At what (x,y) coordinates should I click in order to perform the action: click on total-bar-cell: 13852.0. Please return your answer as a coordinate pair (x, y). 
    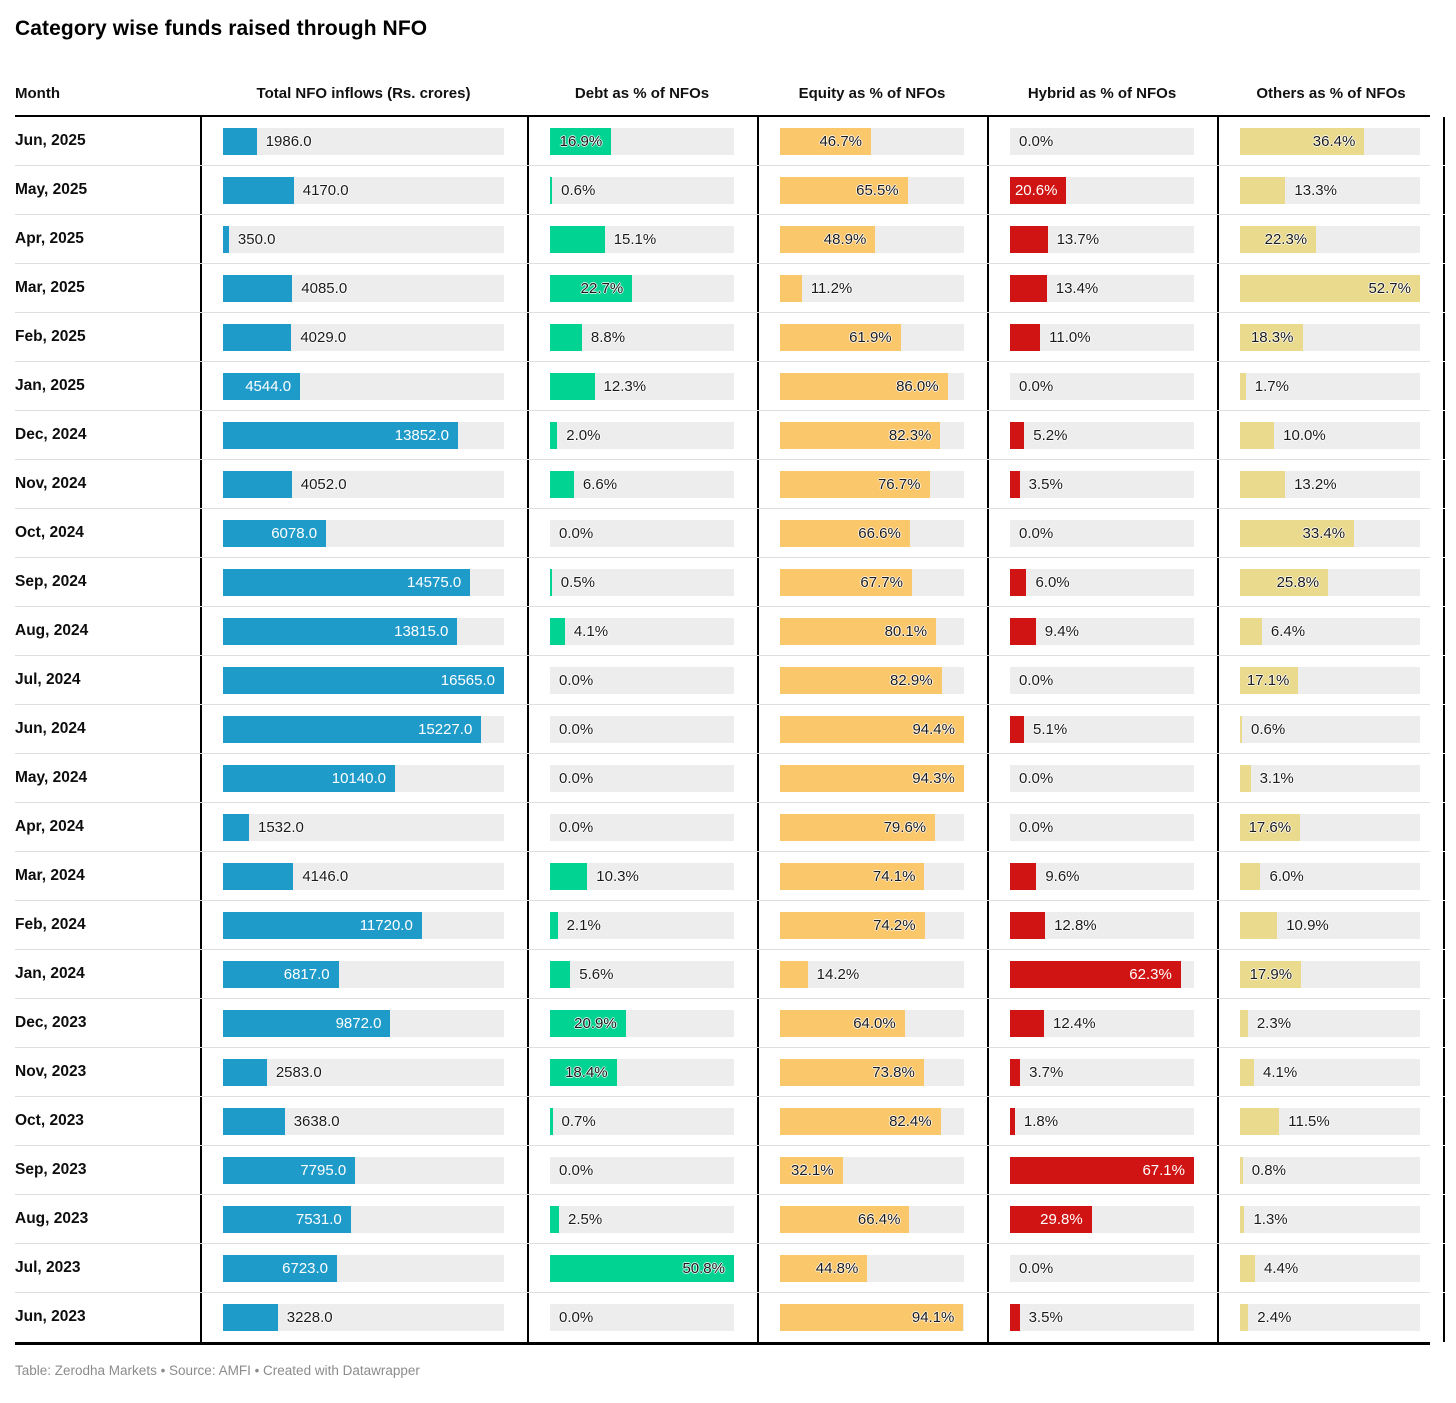
    Looking at the image, I should click on (363, 435).